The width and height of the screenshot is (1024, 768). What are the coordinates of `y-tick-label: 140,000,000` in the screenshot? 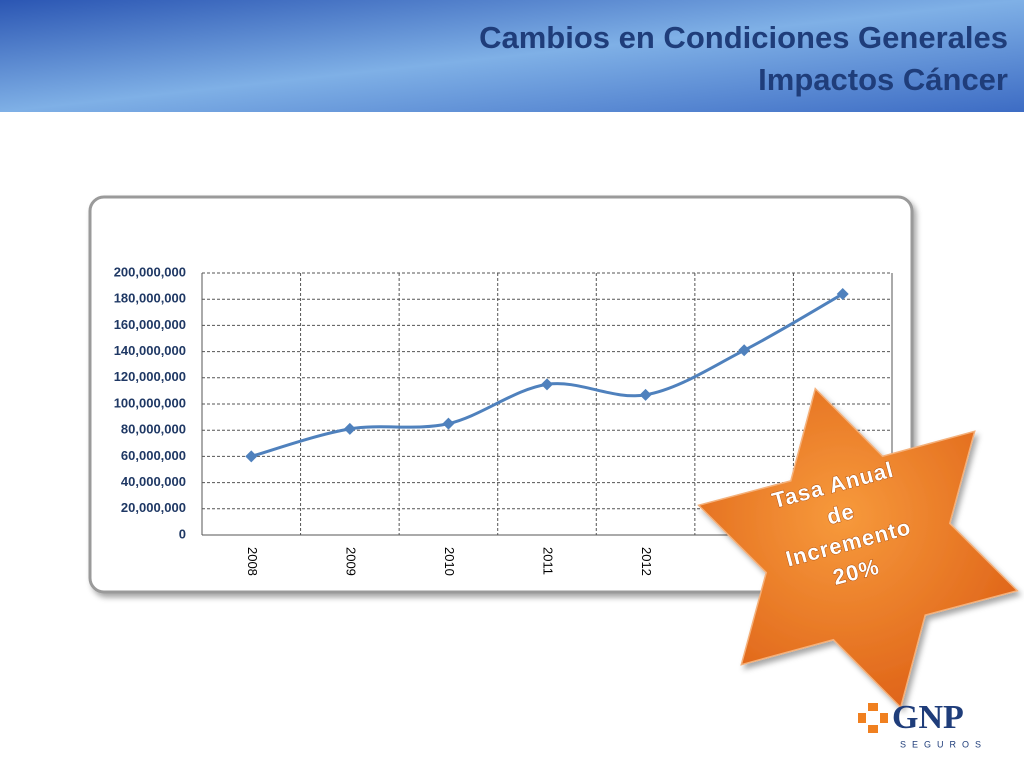 It's located at (150, 350).